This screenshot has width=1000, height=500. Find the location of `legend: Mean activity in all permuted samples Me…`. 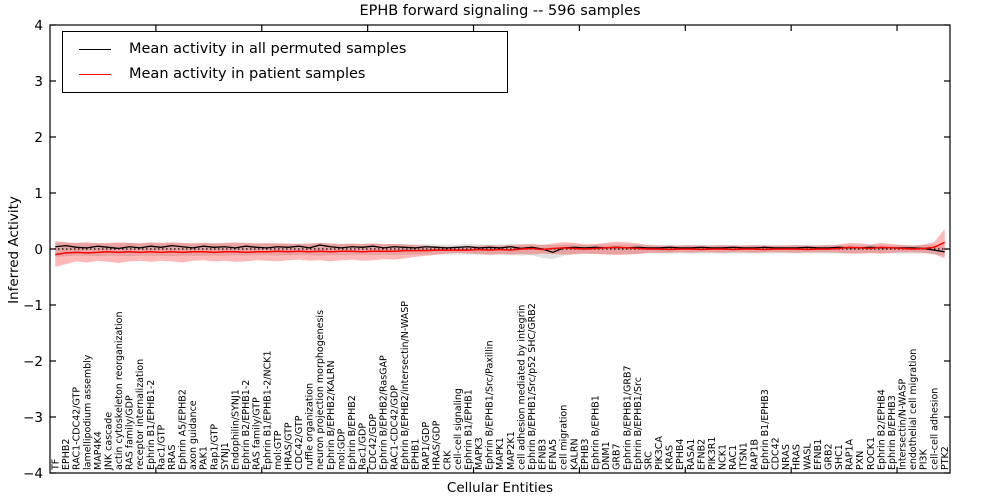

legend: Mean activity in all permuted samples Me… is located at coordinates (285, 62).